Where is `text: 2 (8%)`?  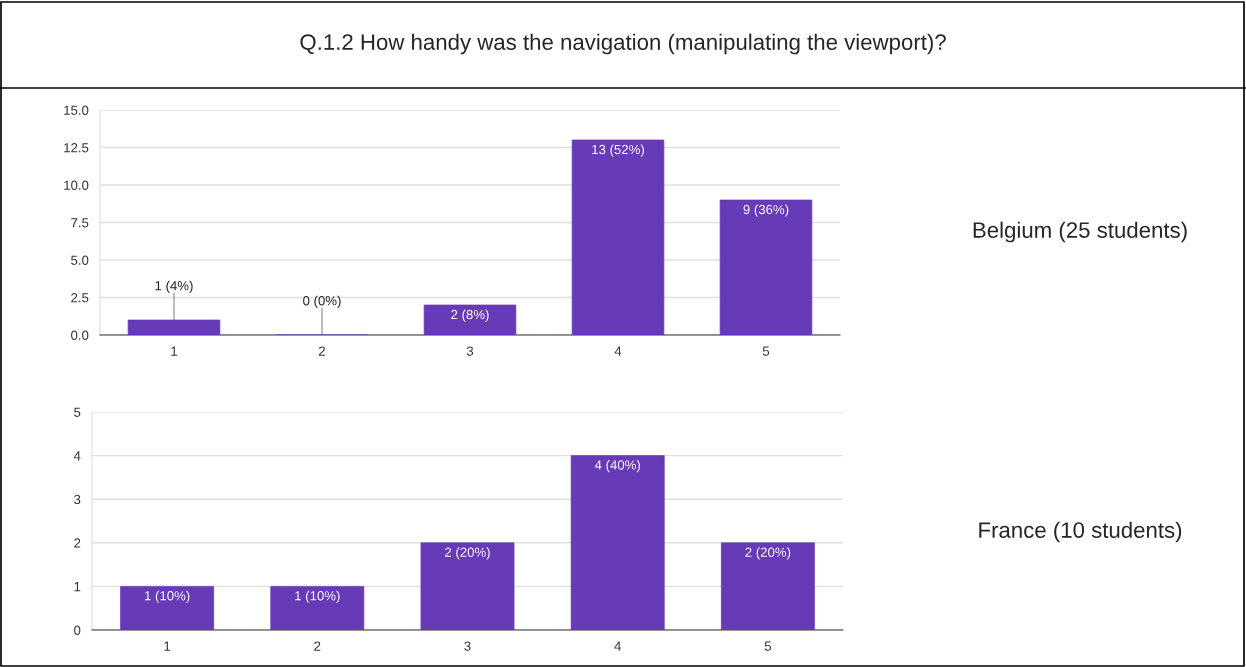 text: 2 (8%) is located at coordinates (470, 315).